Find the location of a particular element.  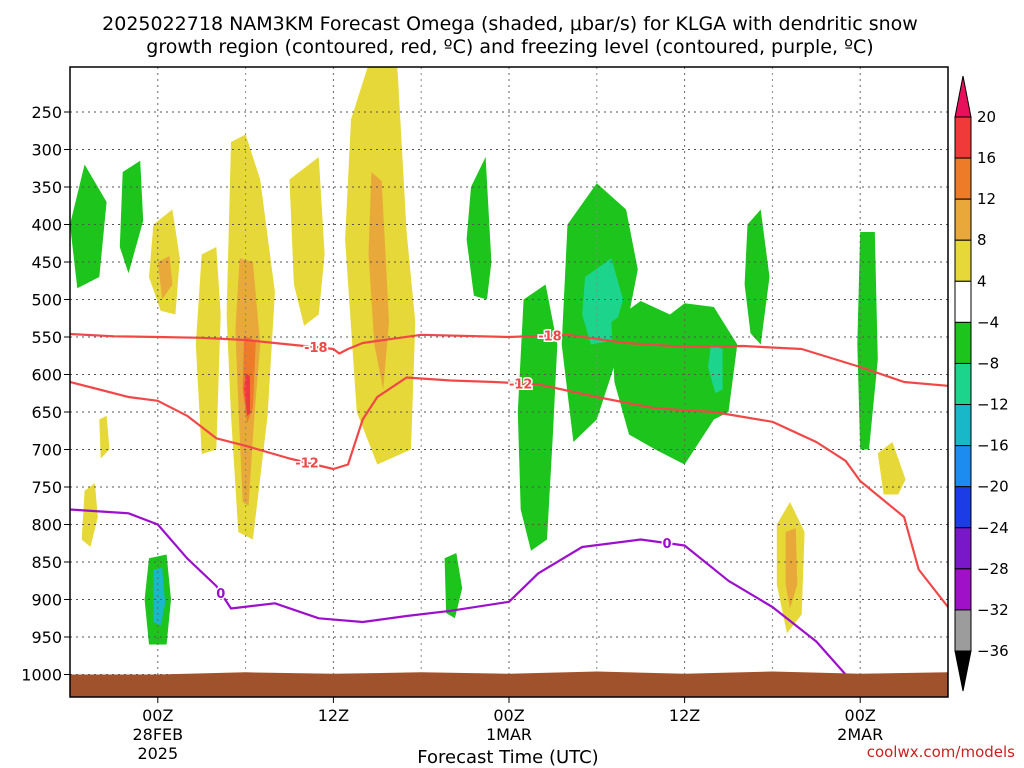

y-tick-label-1: 300 is located at coordinates (46, 150).